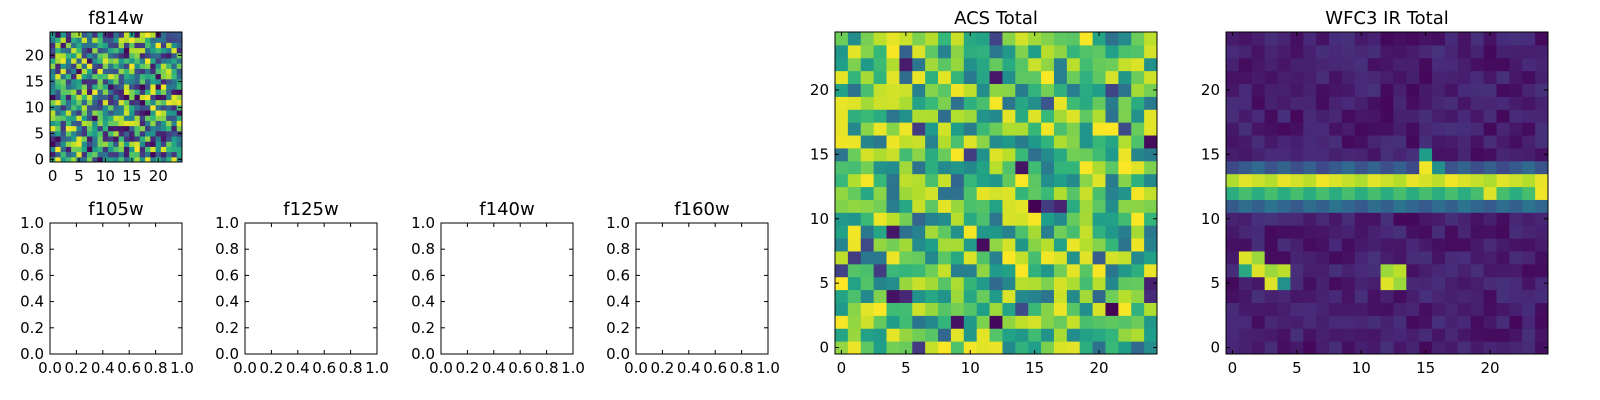 This screenshot has width=1600, height=400. What do you see at coordinates (423, 354) in the screenshot?
I see `y-tick-label: 0.0` at bounding box center [423, 354].